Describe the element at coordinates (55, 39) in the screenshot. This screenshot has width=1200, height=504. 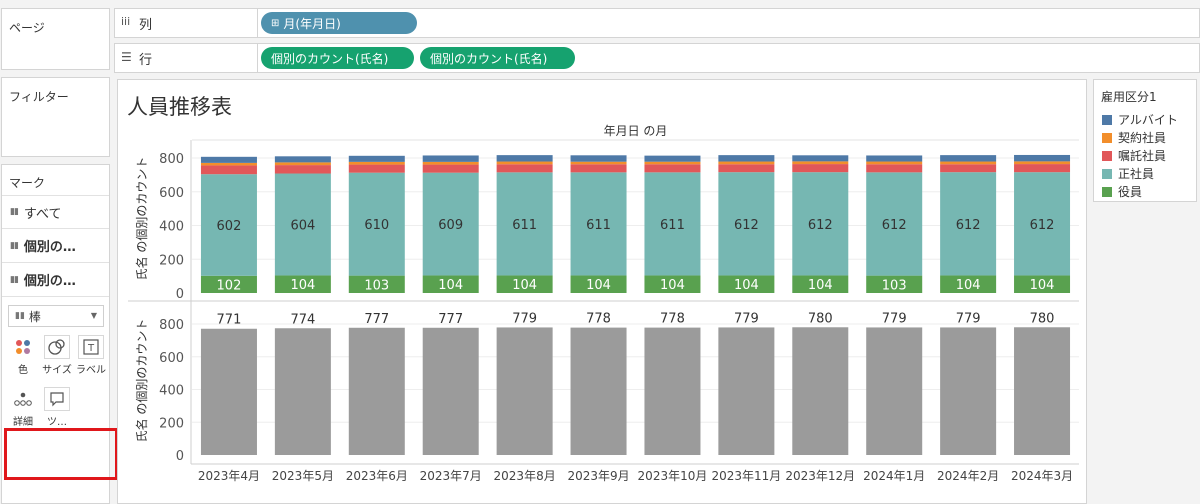
I see `pages-panel: ページ` at that location.